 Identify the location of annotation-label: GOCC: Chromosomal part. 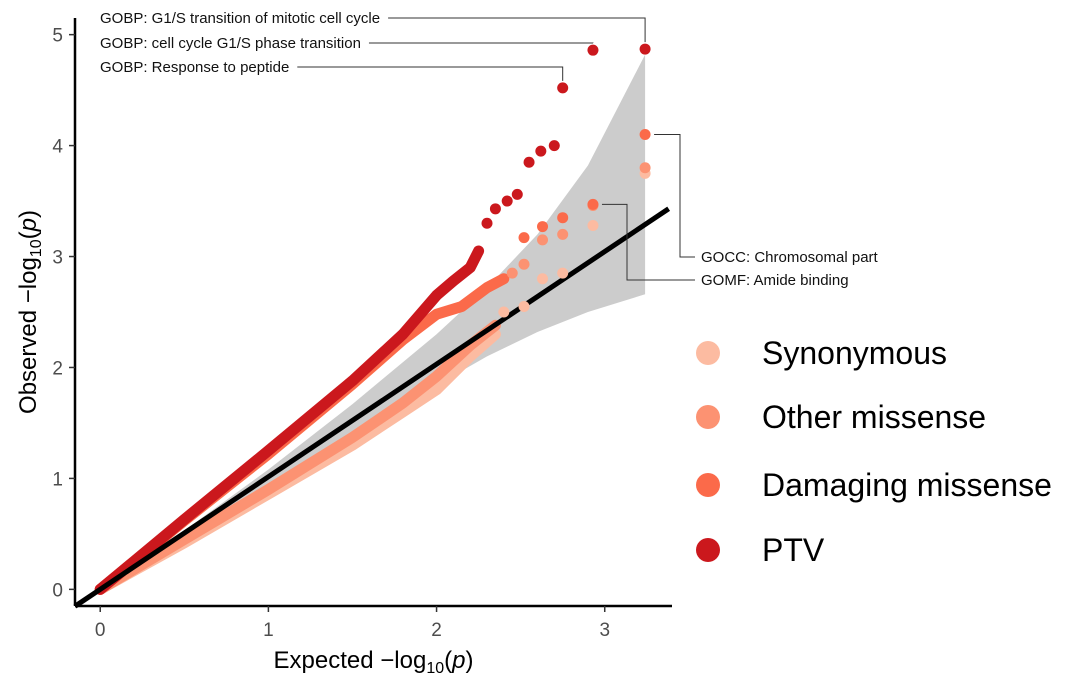
(790, 257).